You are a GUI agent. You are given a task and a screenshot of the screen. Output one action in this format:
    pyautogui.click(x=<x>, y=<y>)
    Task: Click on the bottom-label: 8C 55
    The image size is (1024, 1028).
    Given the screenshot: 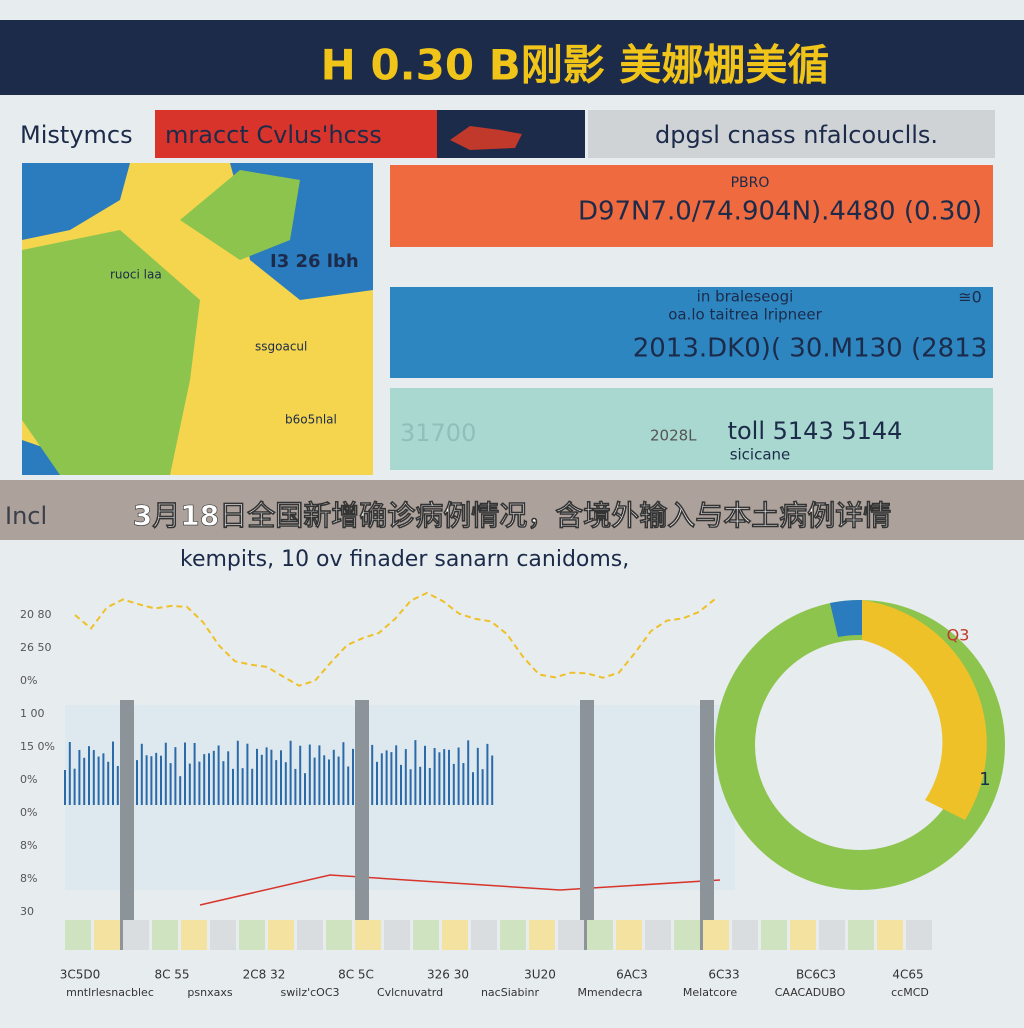 What is the action you would take?
    pyautogui.click(x=171, y=975)
    